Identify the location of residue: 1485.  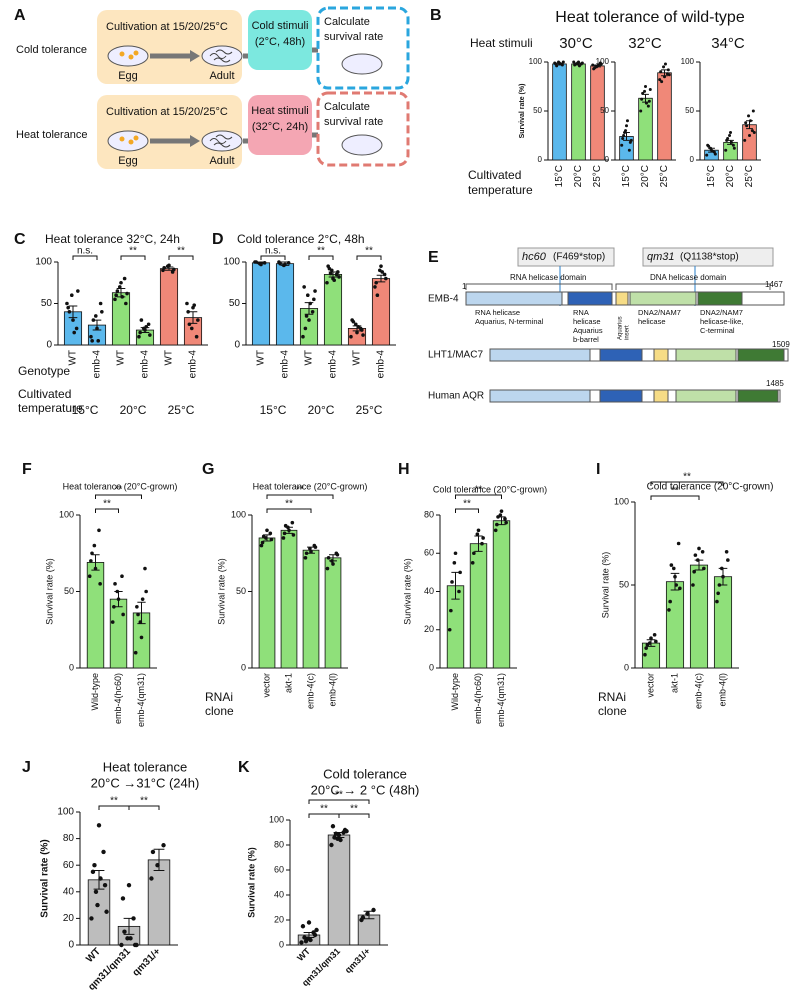
(775, 383).